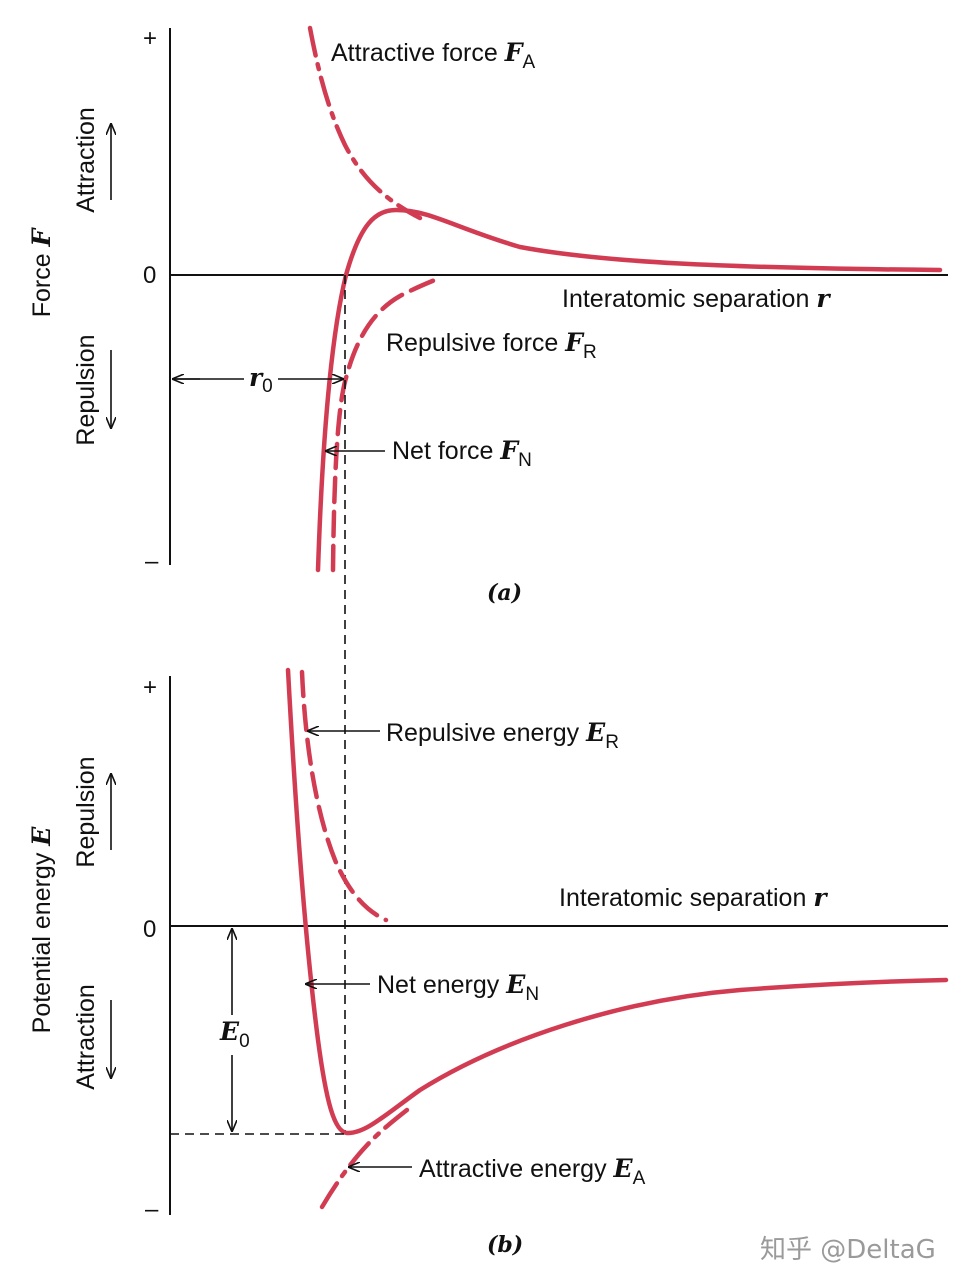 Image resolution: width=970 pixels, height=1288 pixels. I want to click on attractive-energy-curve, so click(367, 1156).